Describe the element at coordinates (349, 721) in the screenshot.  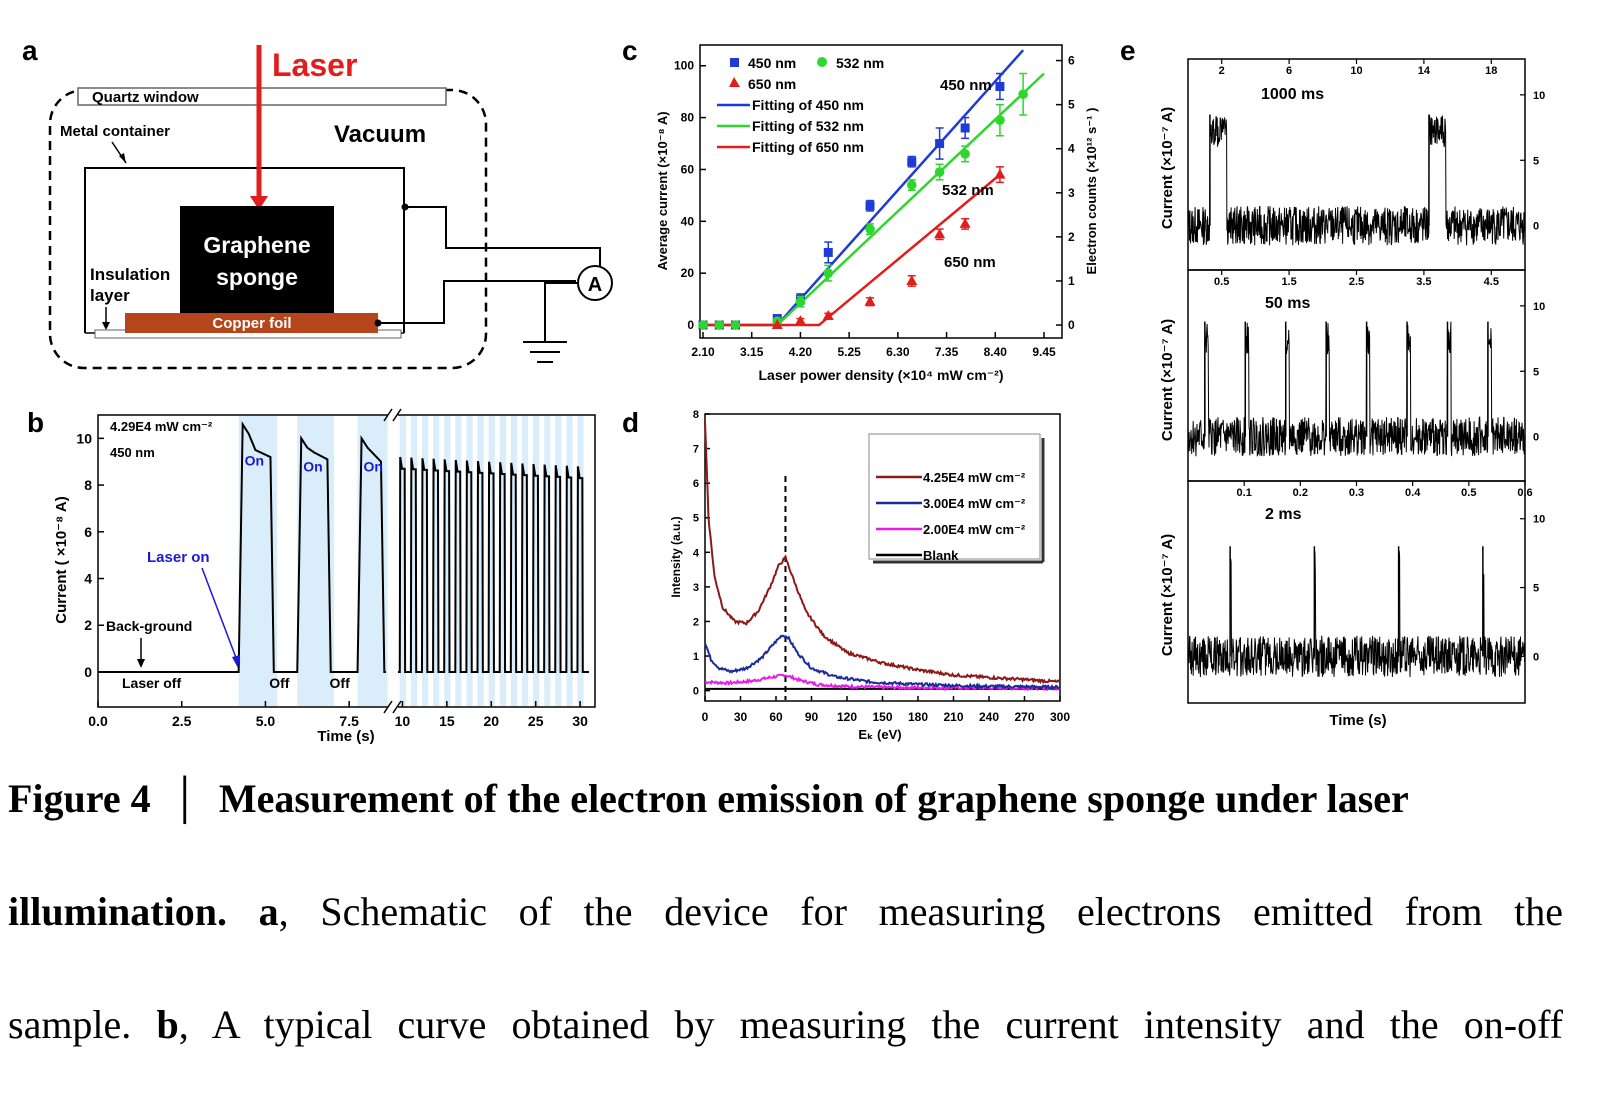
I see `panel-b-xtick-label: 7.5` at that location.